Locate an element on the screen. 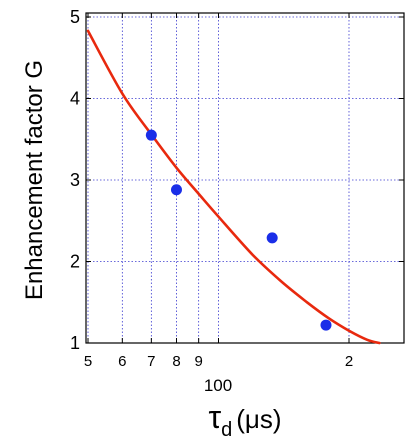  y-tick-label-1: 2 is located at coordinates (75, 262).